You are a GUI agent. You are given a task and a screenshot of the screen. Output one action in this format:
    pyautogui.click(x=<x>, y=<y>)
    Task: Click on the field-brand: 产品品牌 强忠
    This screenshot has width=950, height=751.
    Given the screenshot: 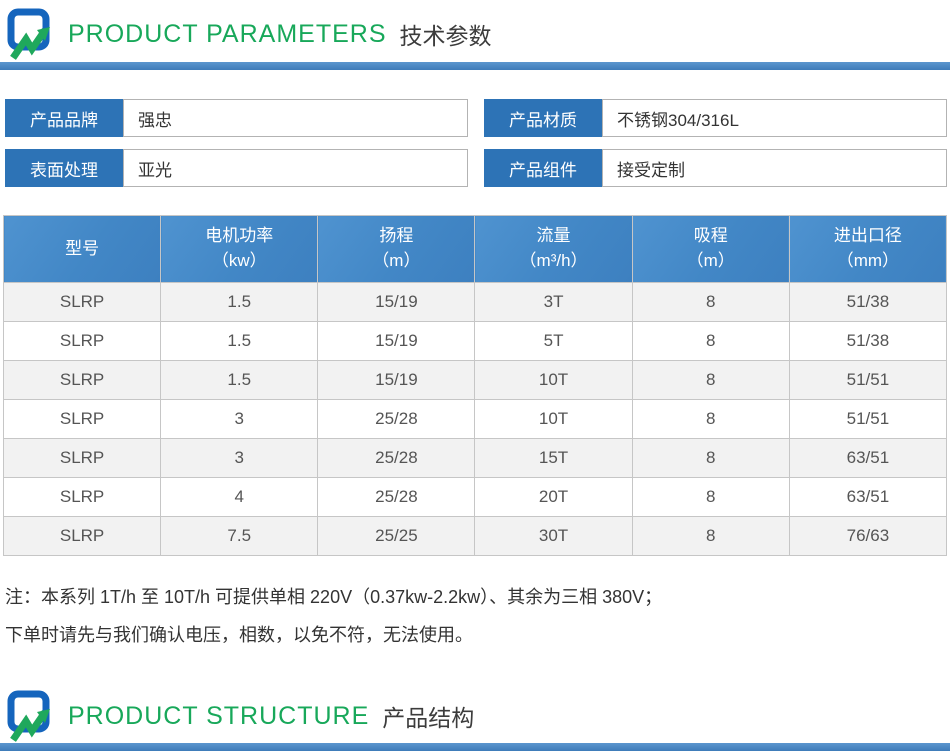 What is the action you would take?
    pyautogui.click(x=236, y=118)
    